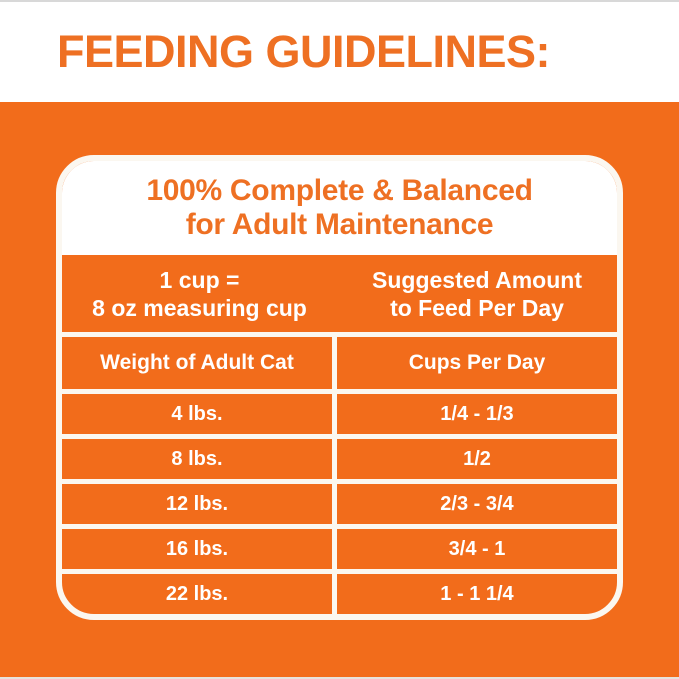 The width and height of the screenshot is (679, 679). Describe the element at coordinates (339, 363) in the screenshot. I see `column-header-row: Weight of Adult Cat Cups Per Day` at that location.